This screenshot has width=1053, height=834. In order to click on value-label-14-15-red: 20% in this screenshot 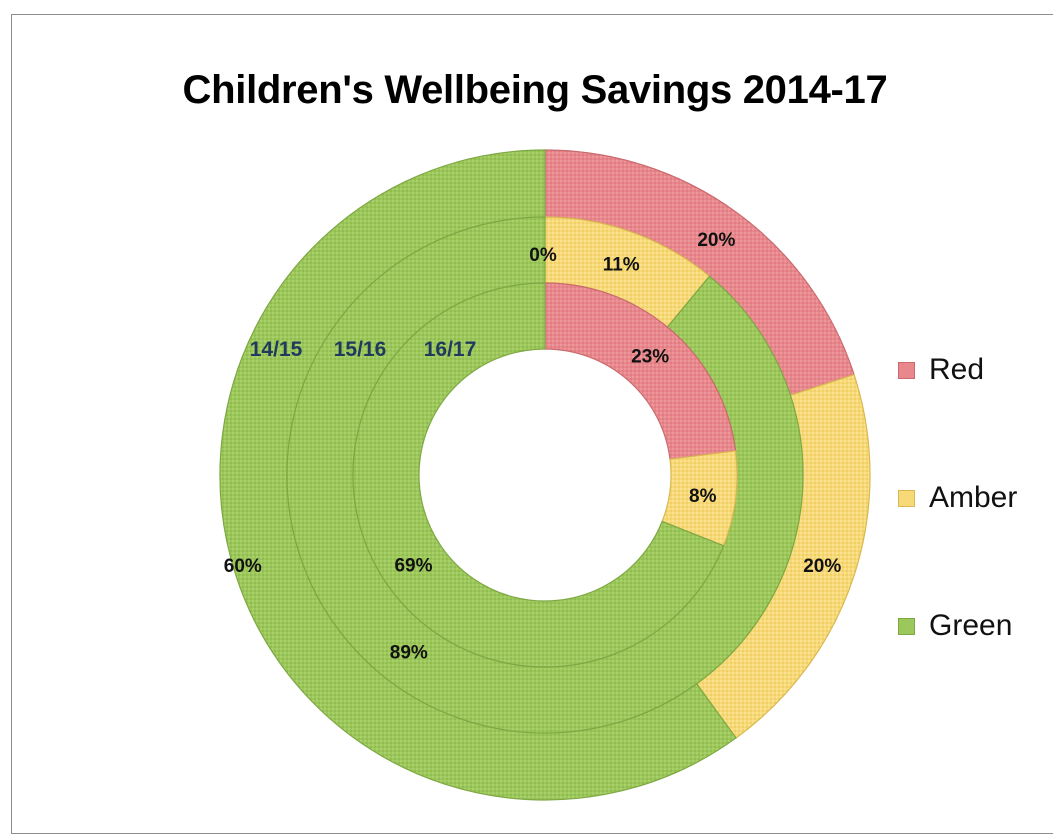, I will do `click(716, 240)`.